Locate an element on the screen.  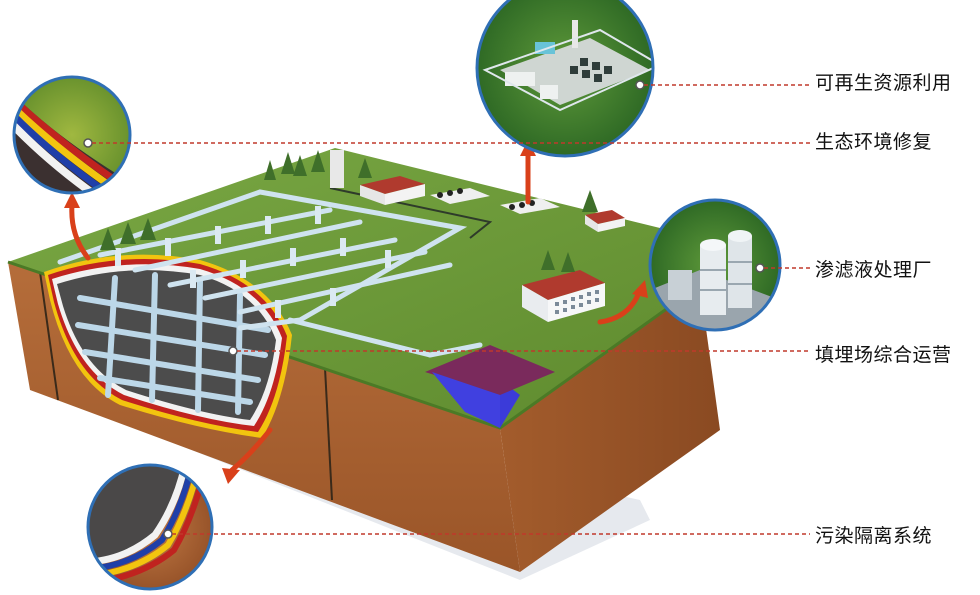
callout-circle-renewable is located at coordinates (565, 79).